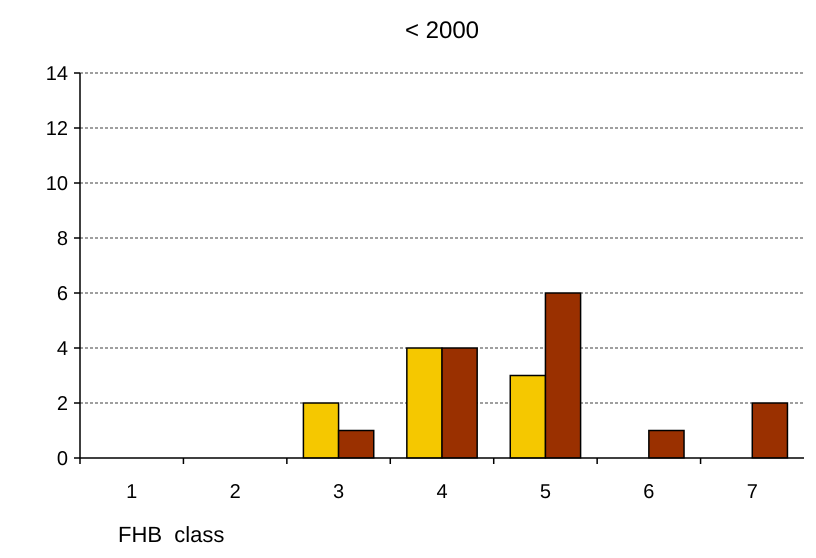 This screenshot has width=816, height=558. Describe the element at coordinates (442, 30) in the screenshot. I see `chart-title: < 2000` at that location.